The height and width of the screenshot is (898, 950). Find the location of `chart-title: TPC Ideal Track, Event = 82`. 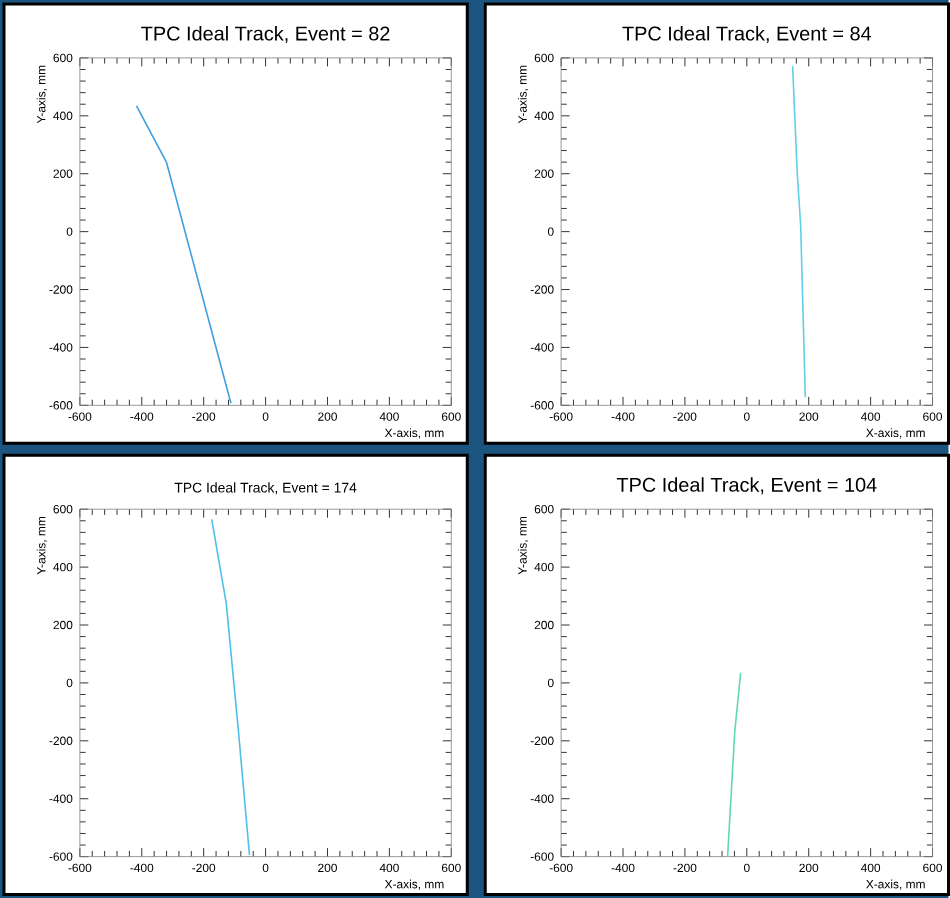

chart-title: TPC Ideal Track, Event = 82 is located at coordinates (265, 34).